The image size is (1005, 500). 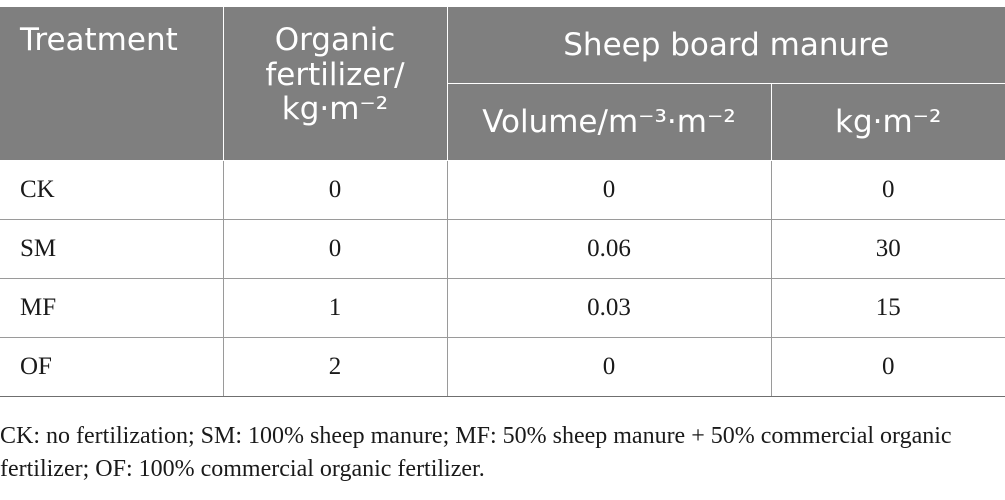 What do you see at coordinates (725, 45) in the screenshot?
I see `header-sheep-board-manure: Sheep board manure` at bounding box center [725, 45].